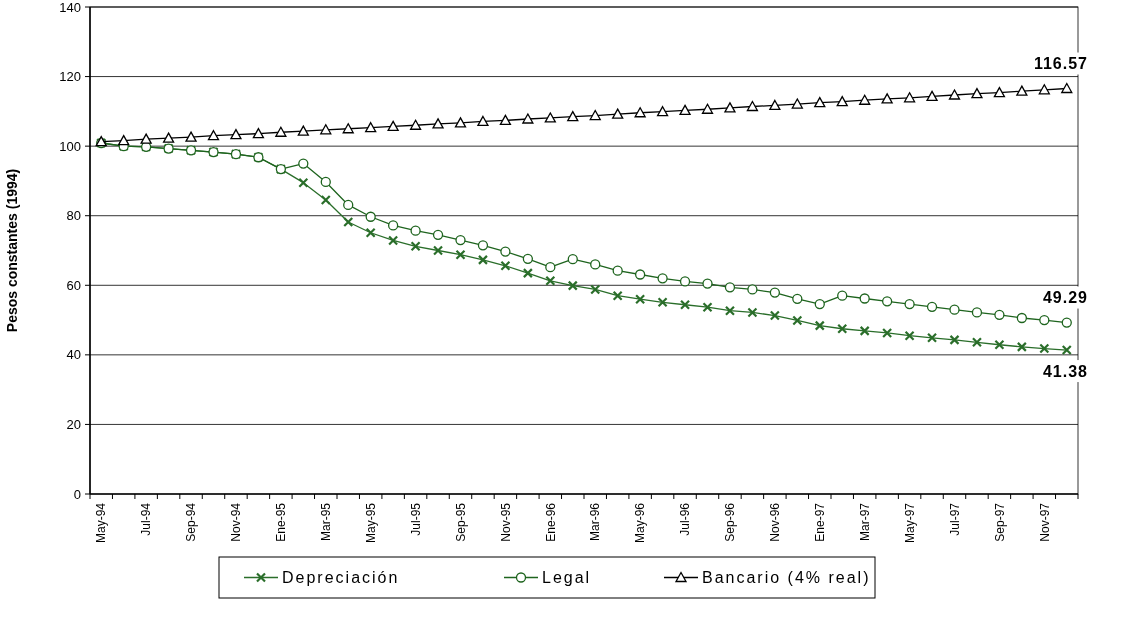  I want to click on x-tick-label: Sep-96, so click(730, 522).